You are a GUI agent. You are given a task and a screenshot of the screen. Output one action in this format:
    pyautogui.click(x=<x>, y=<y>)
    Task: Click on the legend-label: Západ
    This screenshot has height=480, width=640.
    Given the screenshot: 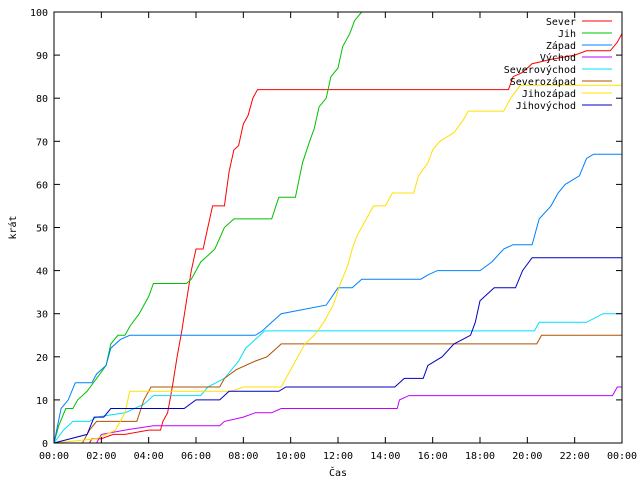 What is the action you would take?
    pyautogui.click(x=561, y=46)
    